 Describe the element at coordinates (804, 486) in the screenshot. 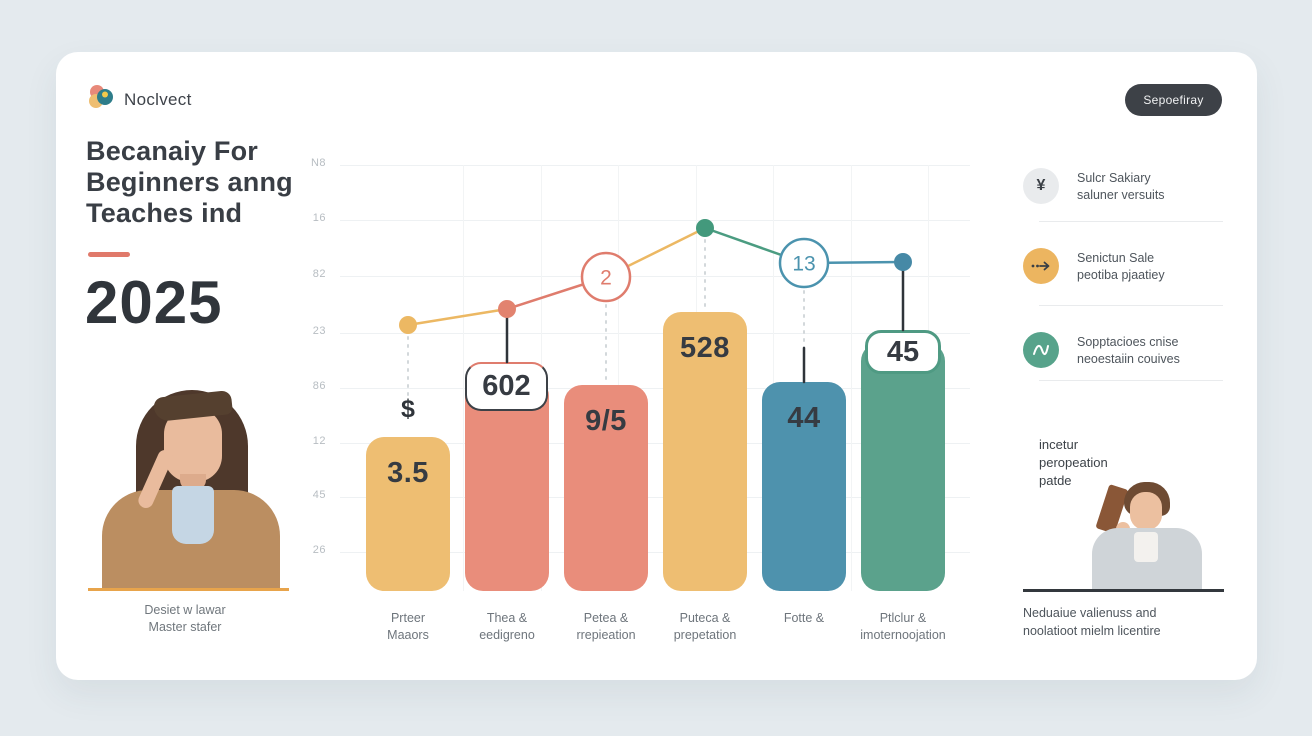

I see `bar-5: 44` at that location.